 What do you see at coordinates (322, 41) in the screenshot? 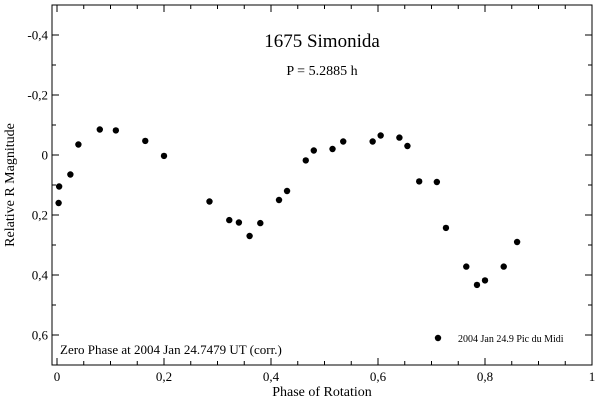
I see `chart-title: 1675 Simonida` at bounding box center [322, 41].